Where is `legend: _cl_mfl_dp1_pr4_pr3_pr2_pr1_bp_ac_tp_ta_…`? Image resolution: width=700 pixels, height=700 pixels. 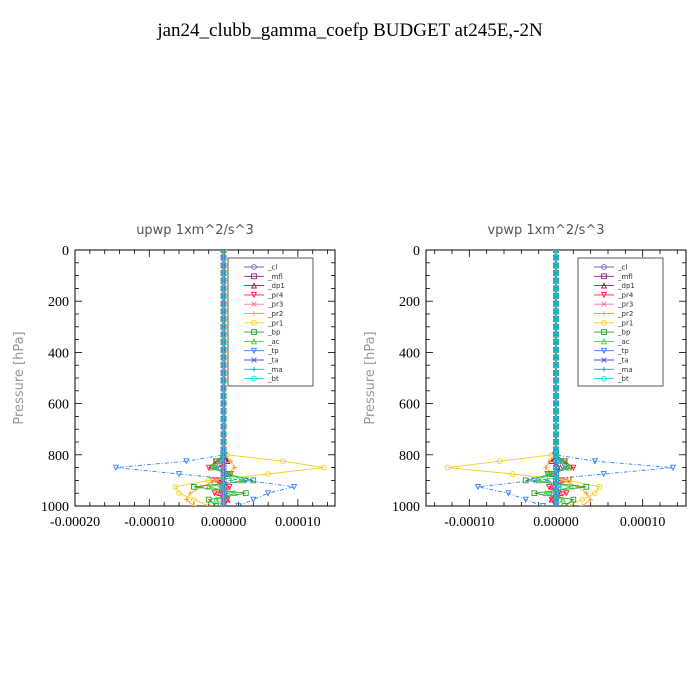
legend: _cl_mfl_dp1_pr4_pr3_pr2_pr1_bp_ac_tp_ta_… is located at coordinates (620, 322).